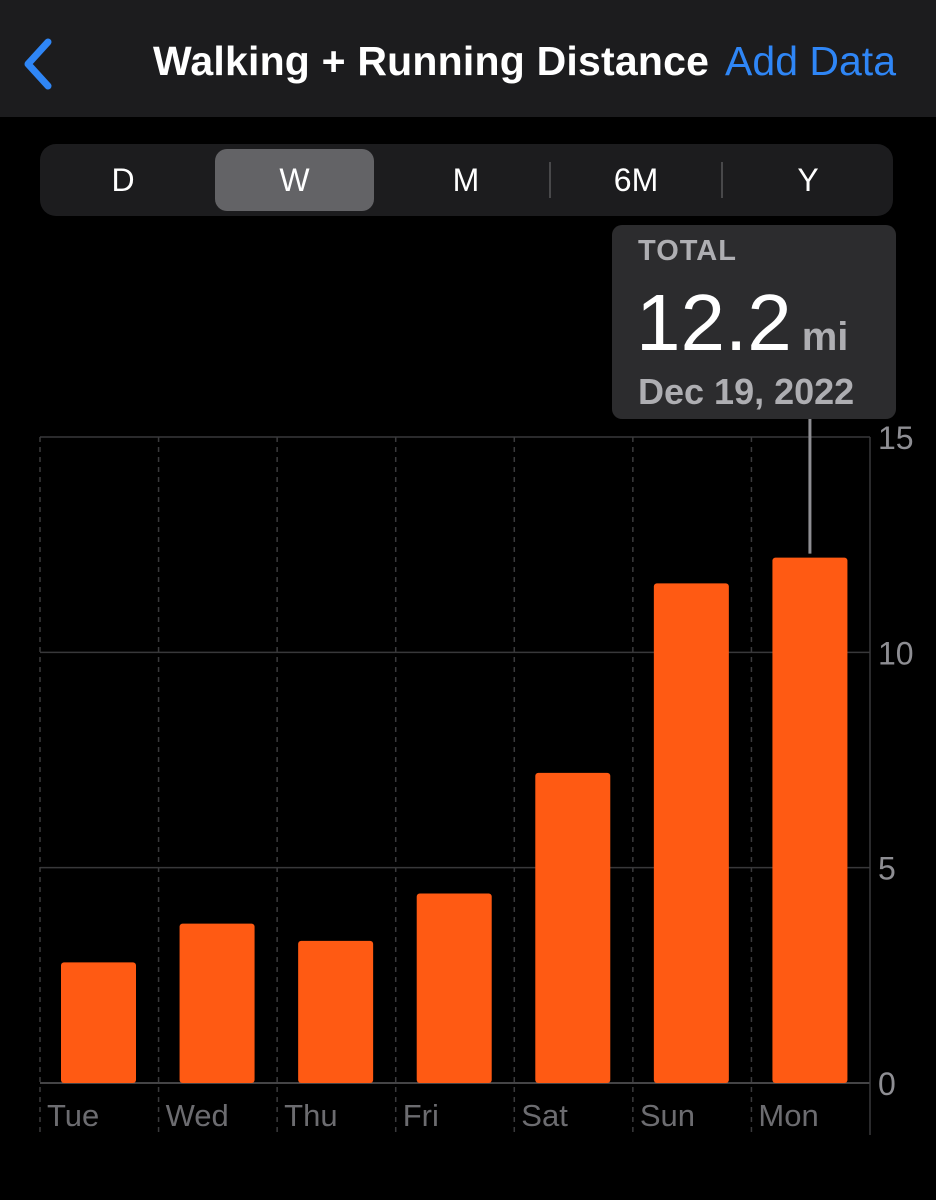  What do you see at coordinates (691, 833) in the screenshot?
I see `bar-sun` at bounding box center [691, 833].